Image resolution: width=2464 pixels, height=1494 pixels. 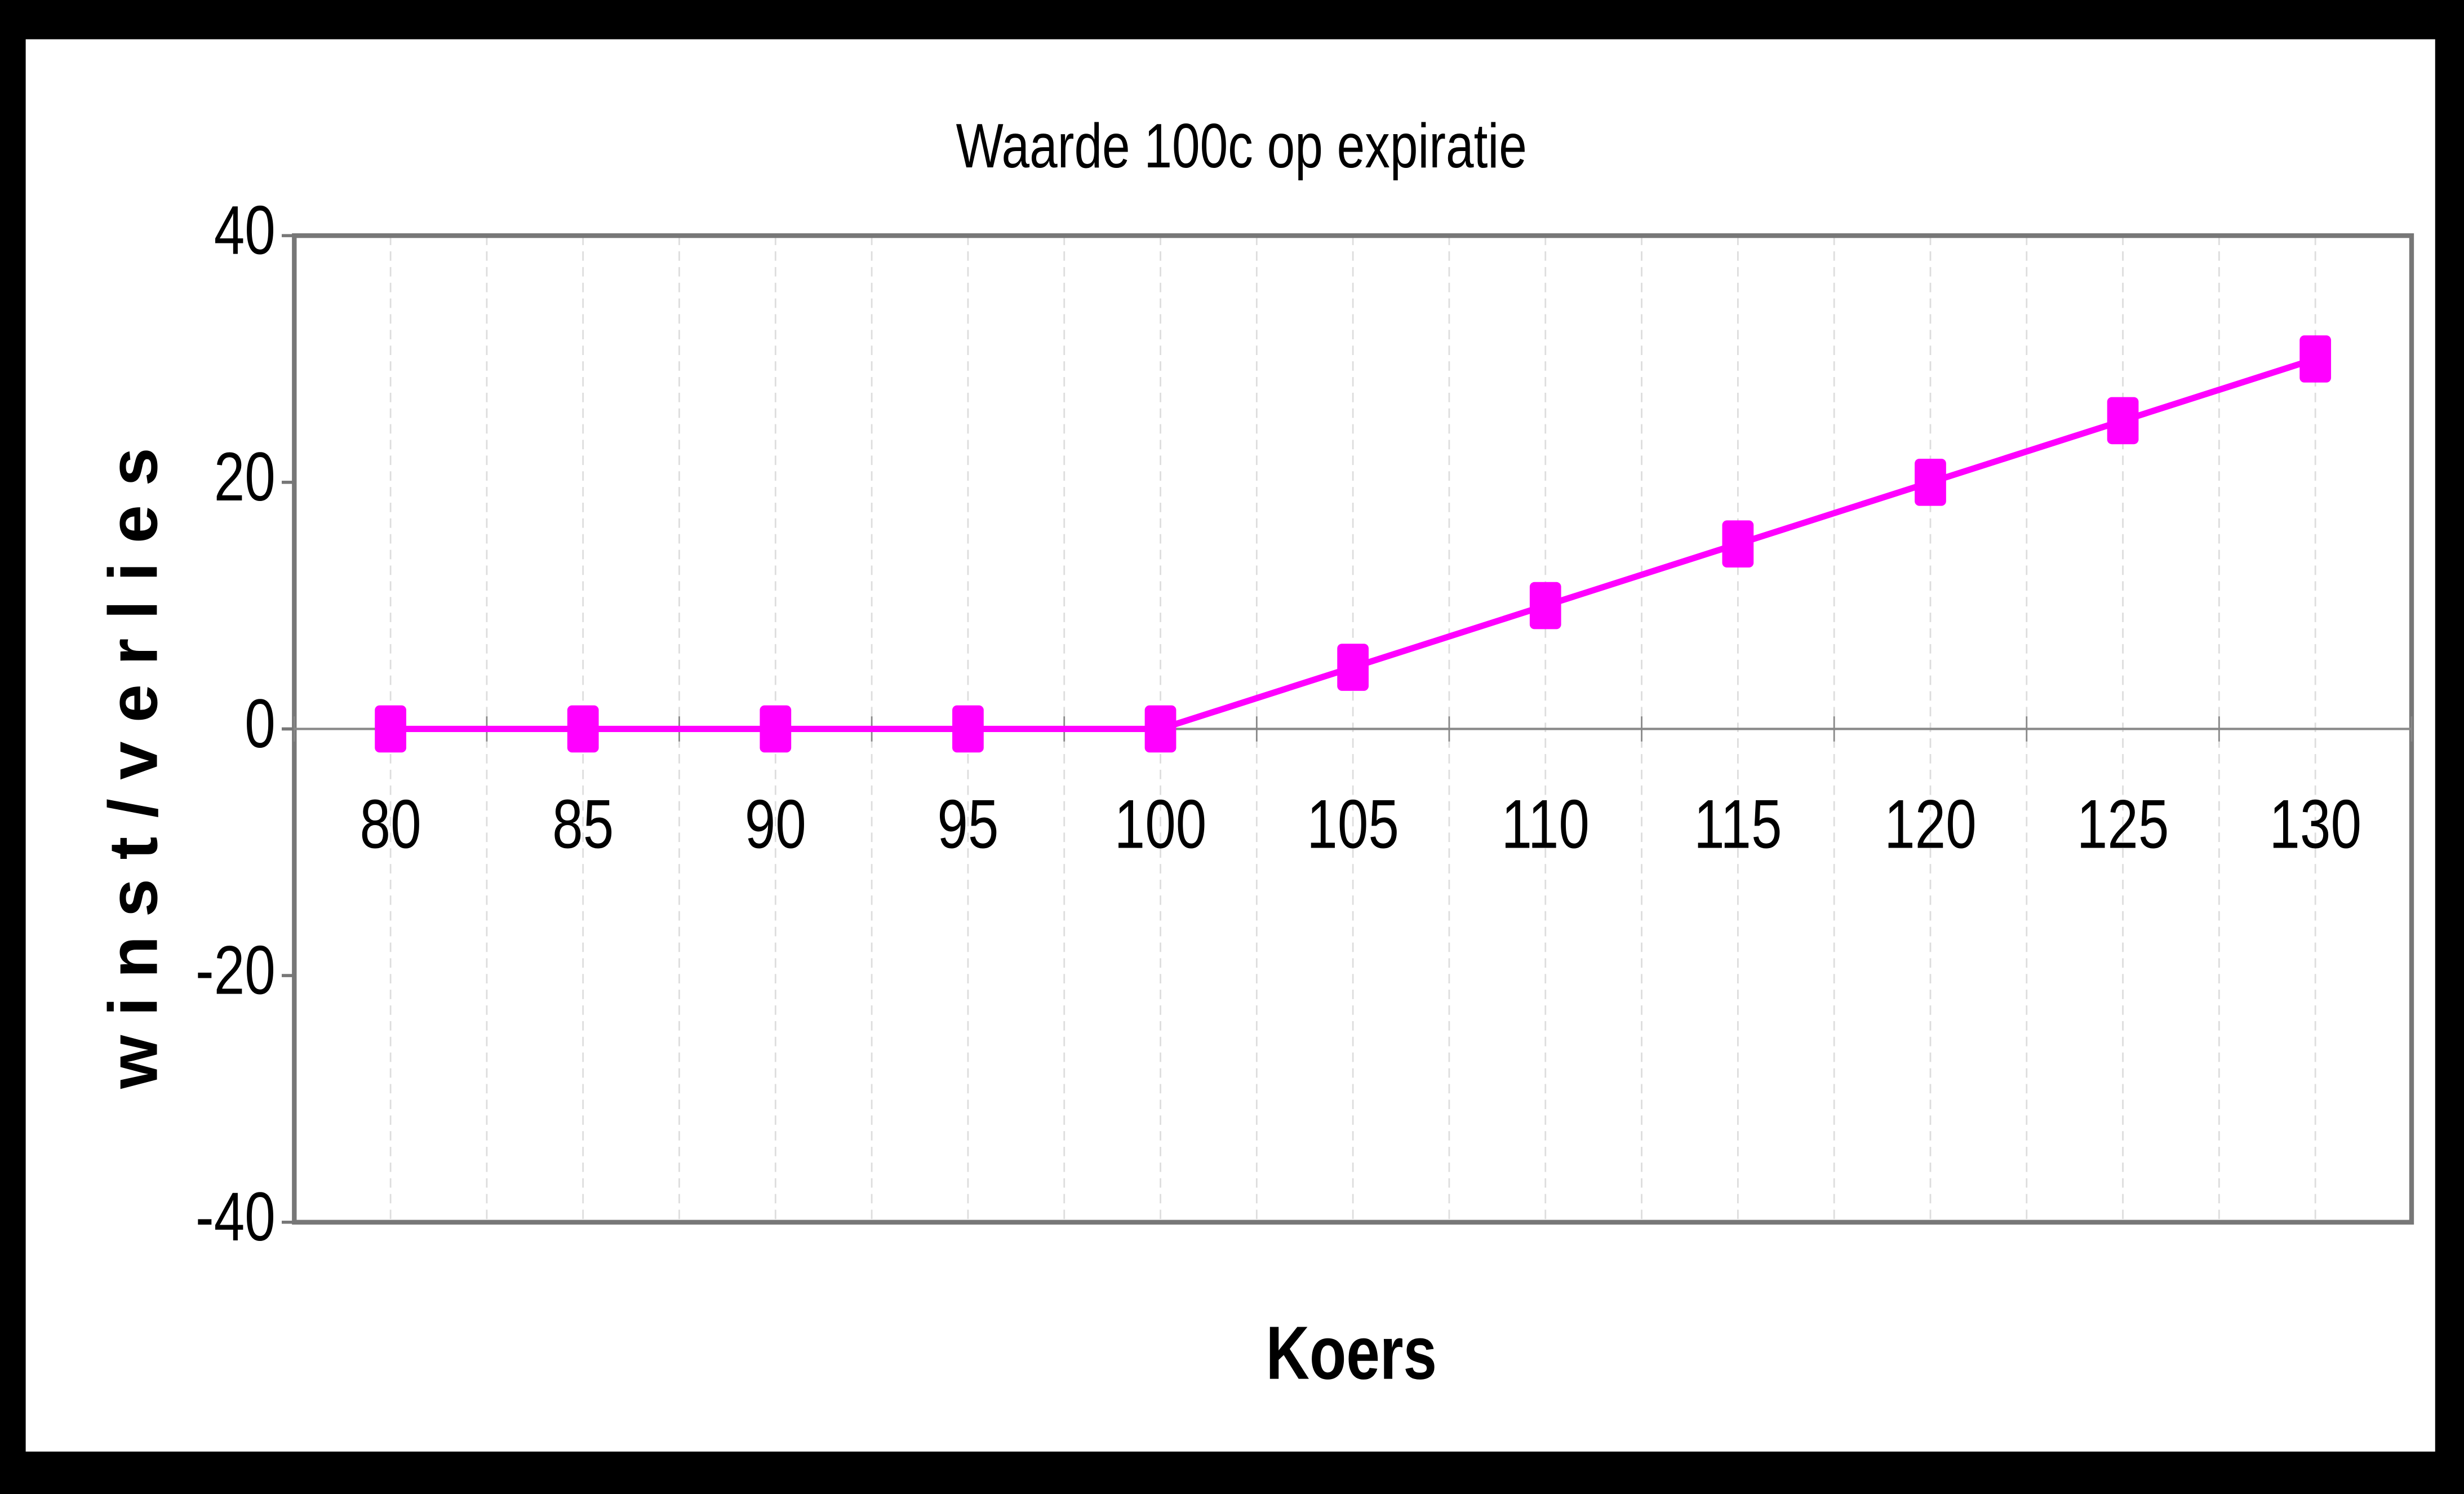 What do you see at coordinates (2315, 824) in the screenshot?
I see `x-tick-label: 130` at bounding box center [2315, 824].